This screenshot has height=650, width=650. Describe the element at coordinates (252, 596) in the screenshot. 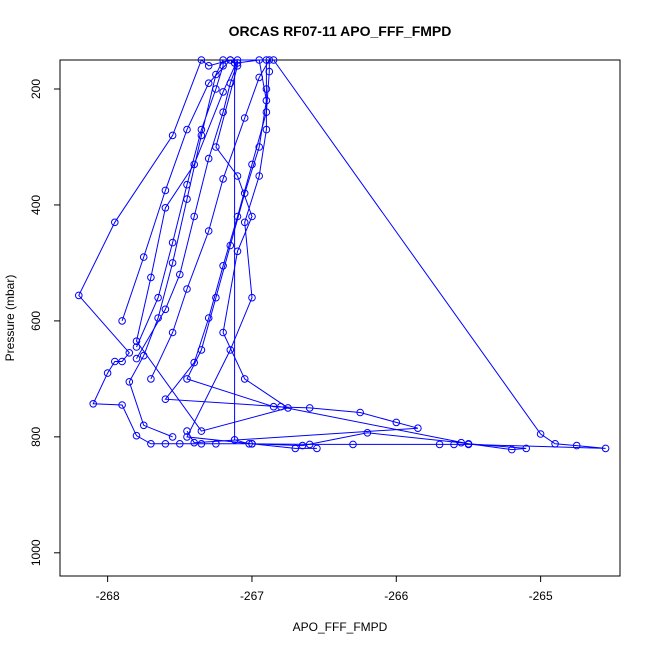

I see `x-tick-label: -267` at that location.